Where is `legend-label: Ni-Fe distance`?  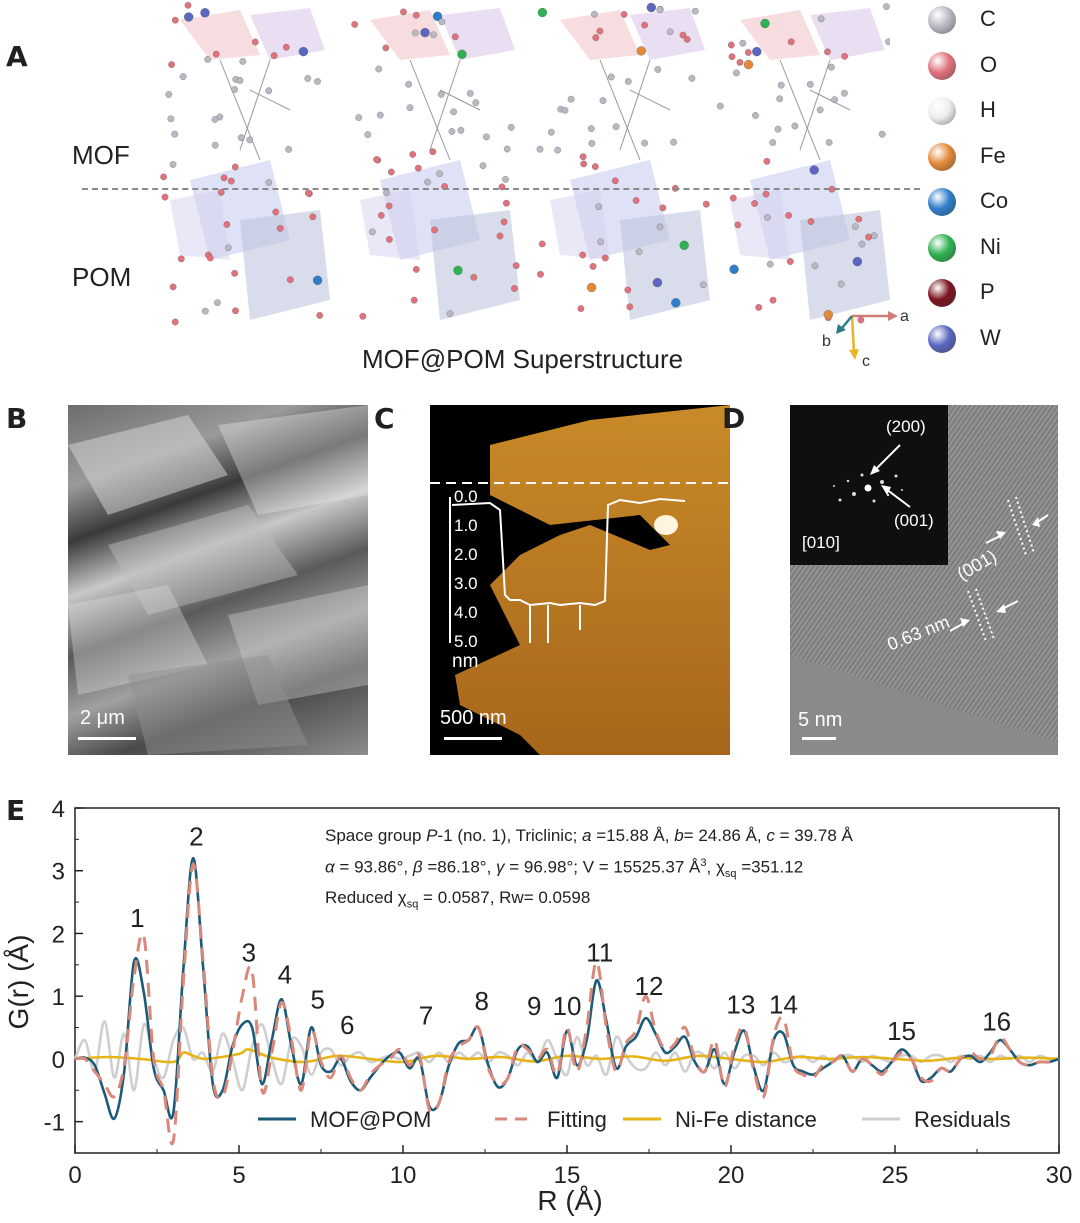
legend-label: Ni-Fe distance is located at coordinates (746, 1119).